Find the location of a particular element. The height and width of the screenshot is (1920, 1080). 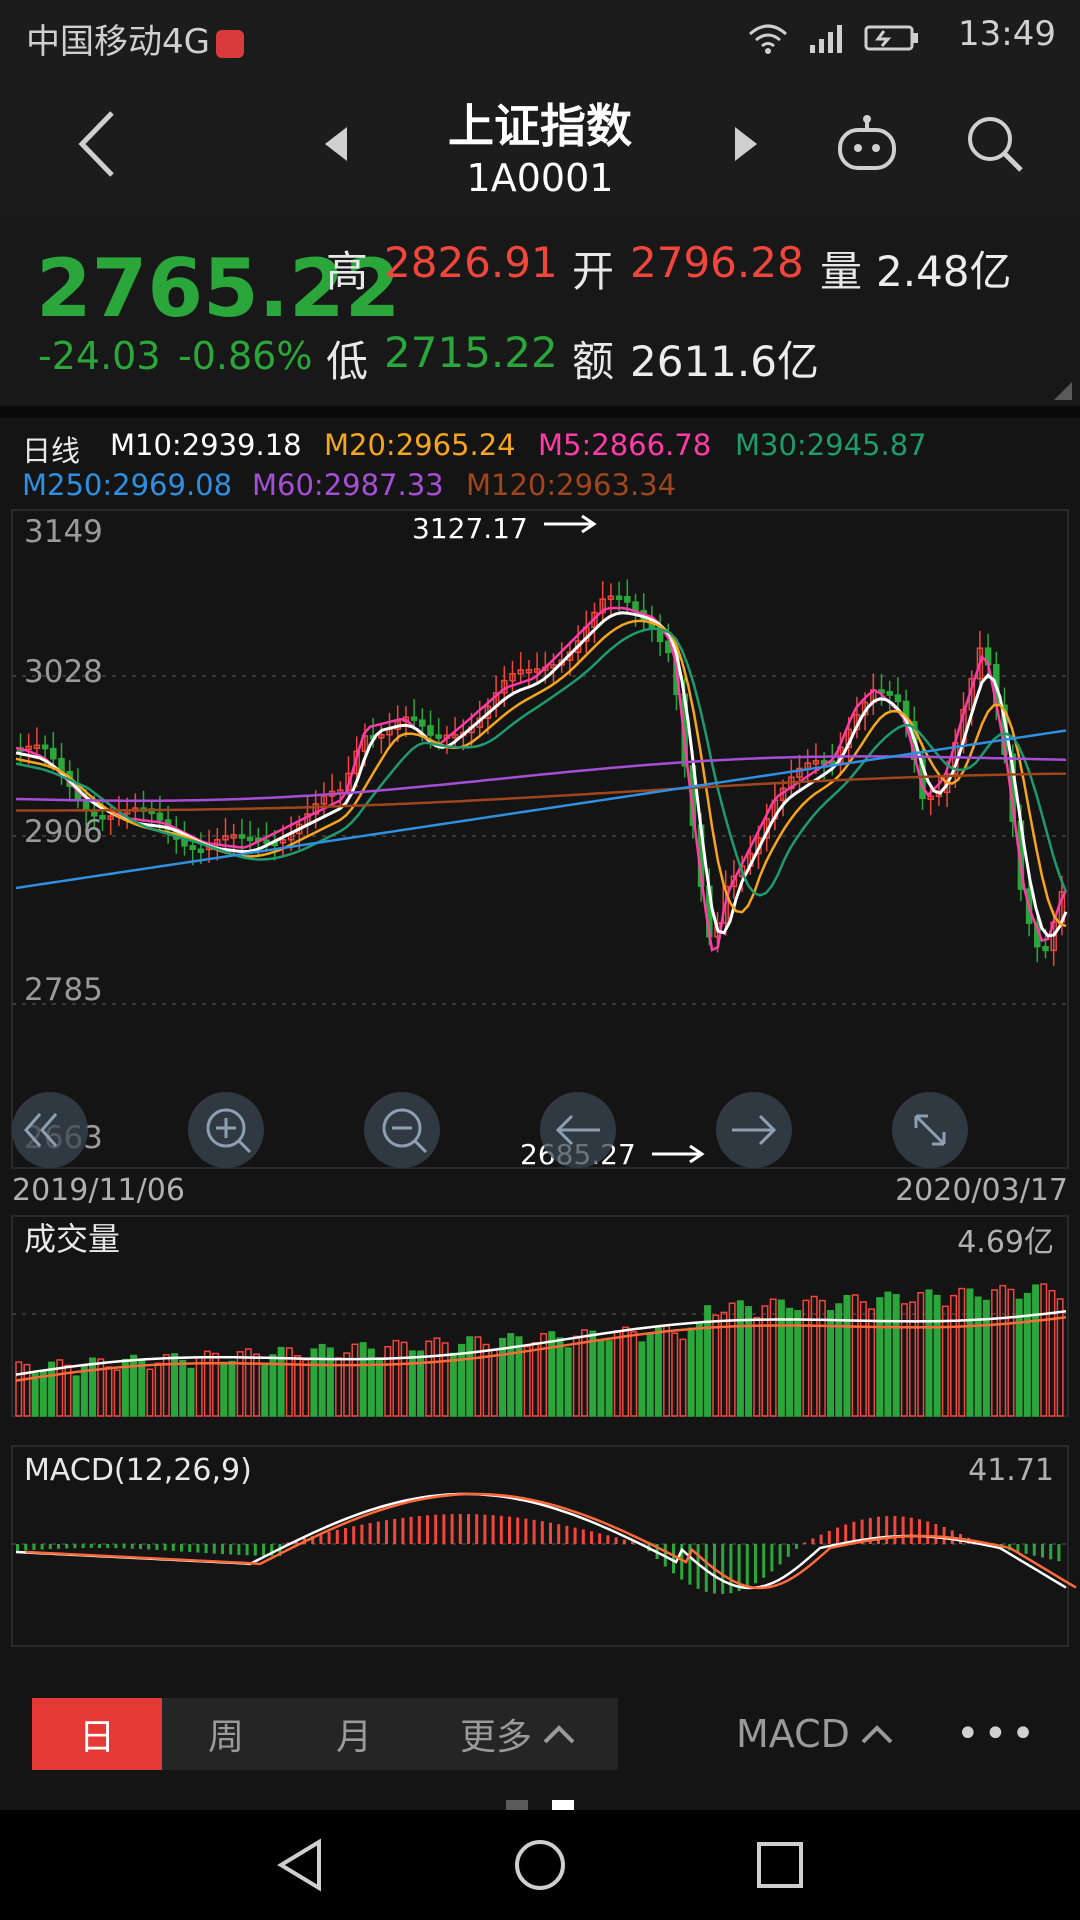

volume-lines-group is located at coordinates (541, 1345).